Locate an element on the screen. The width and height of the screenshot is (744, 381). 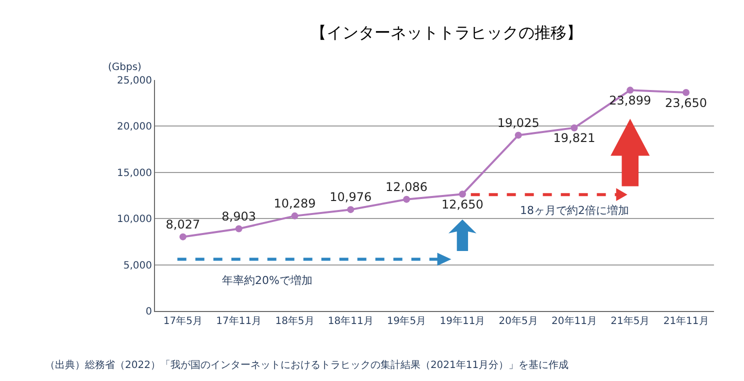
data-label: 19,025 is located at coordinates (518, 123).